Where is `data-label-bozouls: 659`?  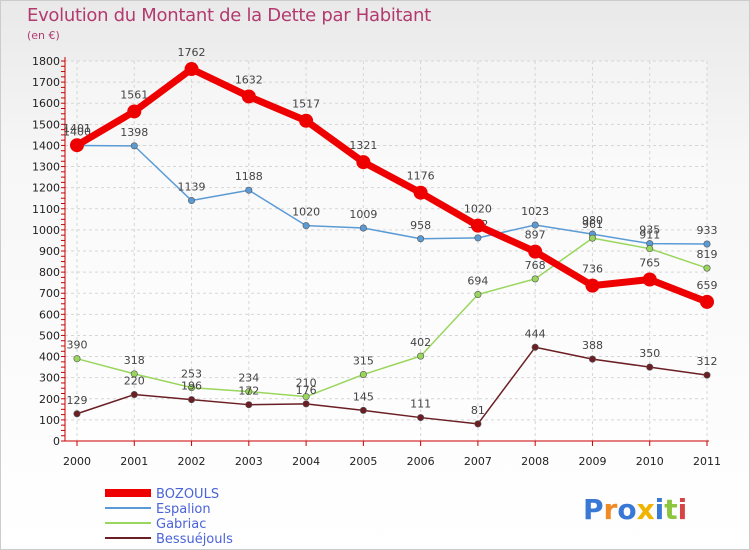
data-label-bozouls: 659 is located at coordinates (707, 285).